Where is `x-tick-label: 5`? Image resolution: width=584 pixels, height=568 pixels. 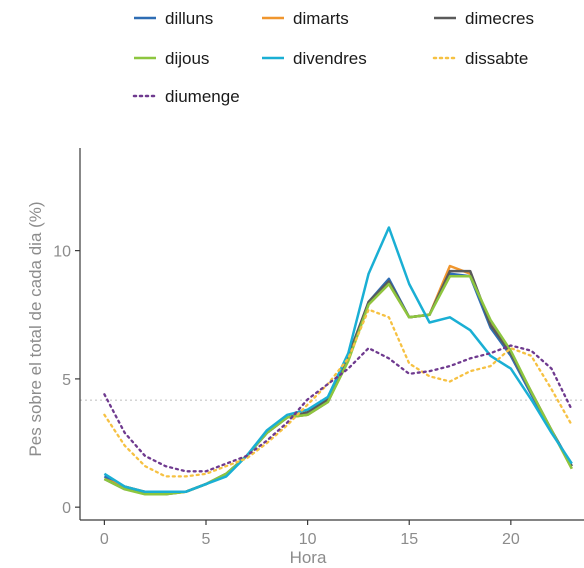
x-tick-label: 5 is located at coordinates (206, 539).